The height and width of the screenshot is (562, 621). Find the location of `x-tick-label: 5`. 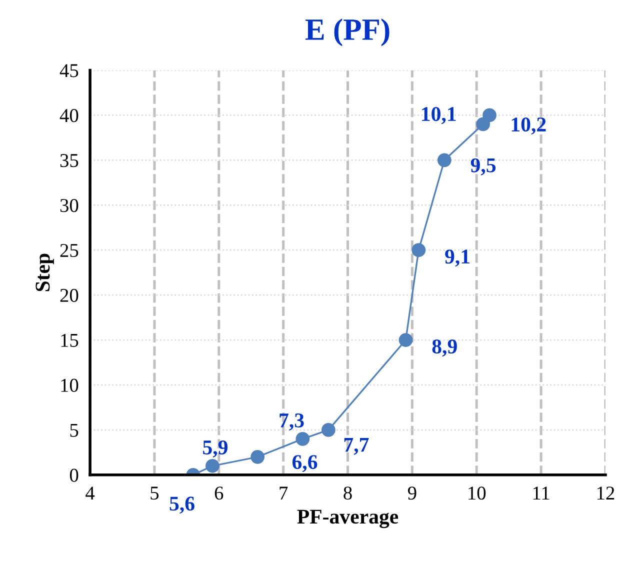

x-tick-label: 5 is located at coordinates (154, 493).